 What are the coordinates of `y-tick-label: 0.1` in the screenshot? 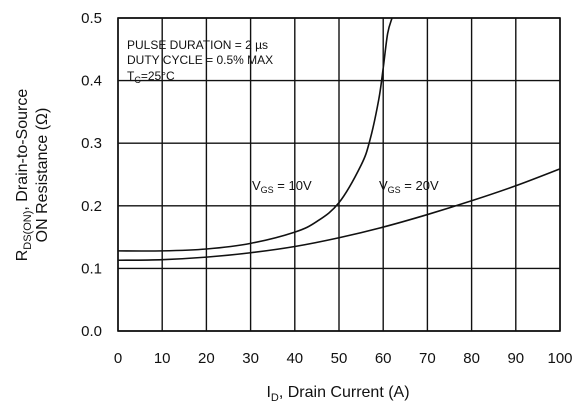 It's located at (91, 268).